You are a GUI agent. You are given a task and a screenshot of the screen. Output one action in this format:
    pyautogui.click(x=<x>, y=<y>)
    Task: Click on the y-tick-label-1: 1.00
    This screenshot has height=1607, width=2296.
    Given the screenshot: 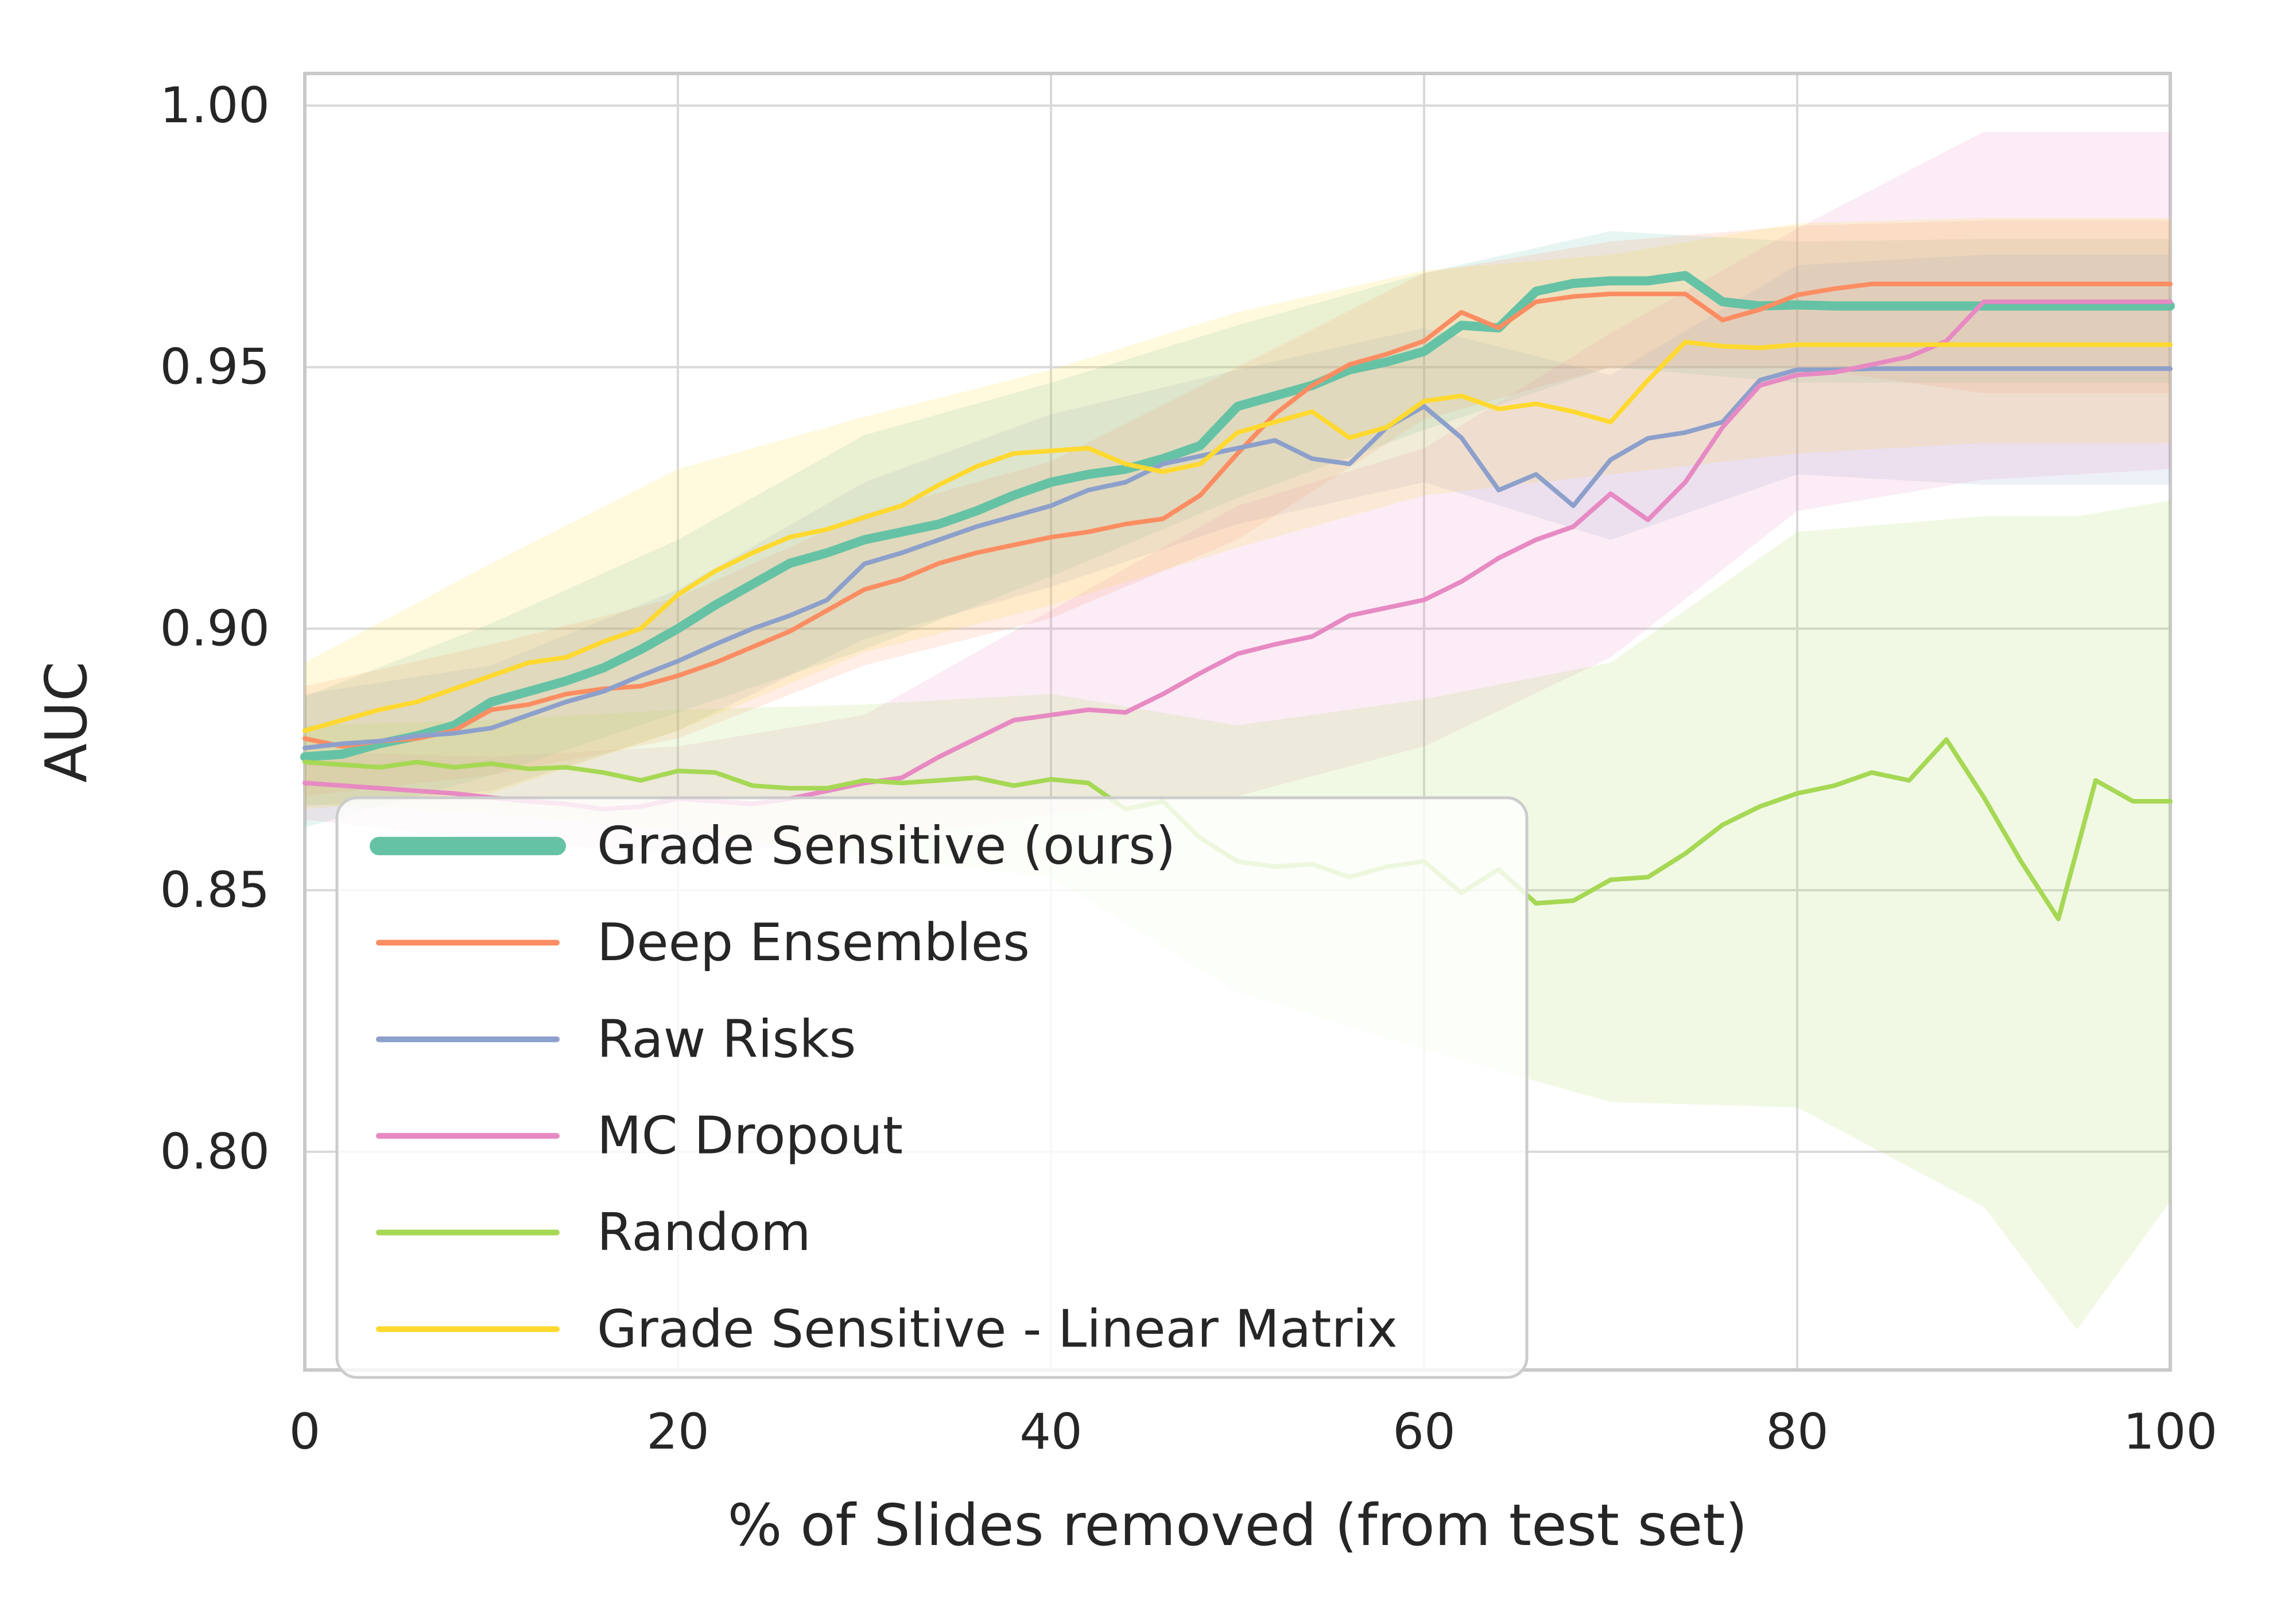 What is the action you would take?
    pyautogui.click(x=215, y=106)
    